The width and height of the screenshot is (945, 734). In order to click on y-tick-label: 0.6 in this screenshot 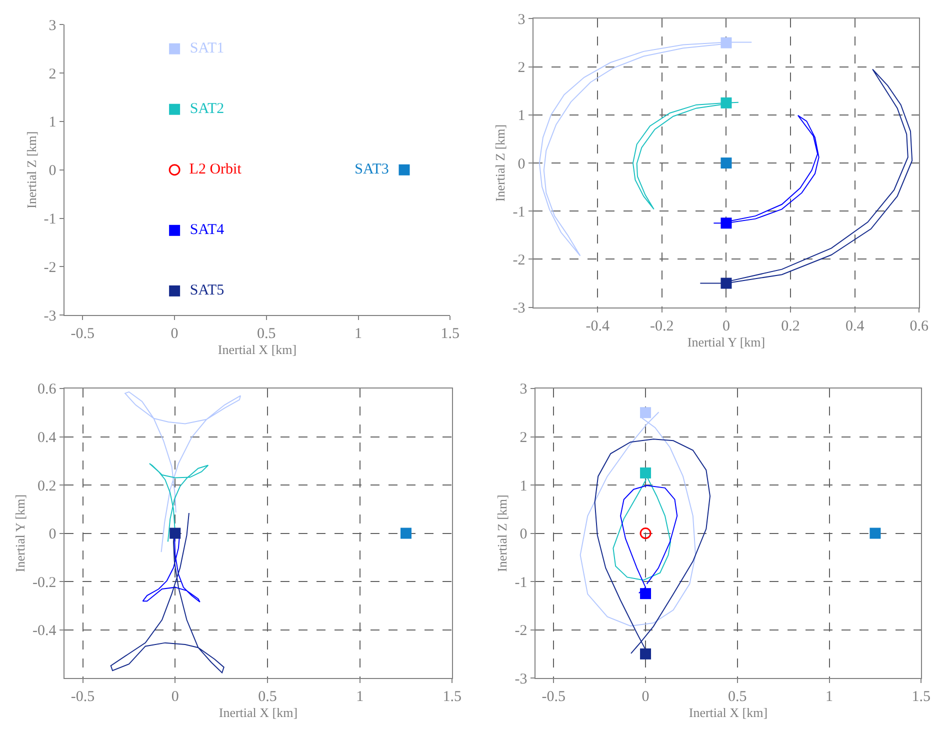, I will do `click(47, 390)`.